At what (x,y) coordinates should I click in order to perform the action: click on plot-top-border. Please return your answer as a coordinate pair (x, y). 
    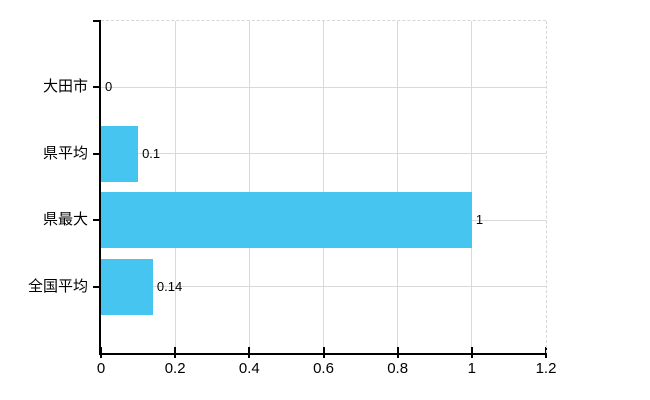
    Looking at the image, I should click on (323, 20).